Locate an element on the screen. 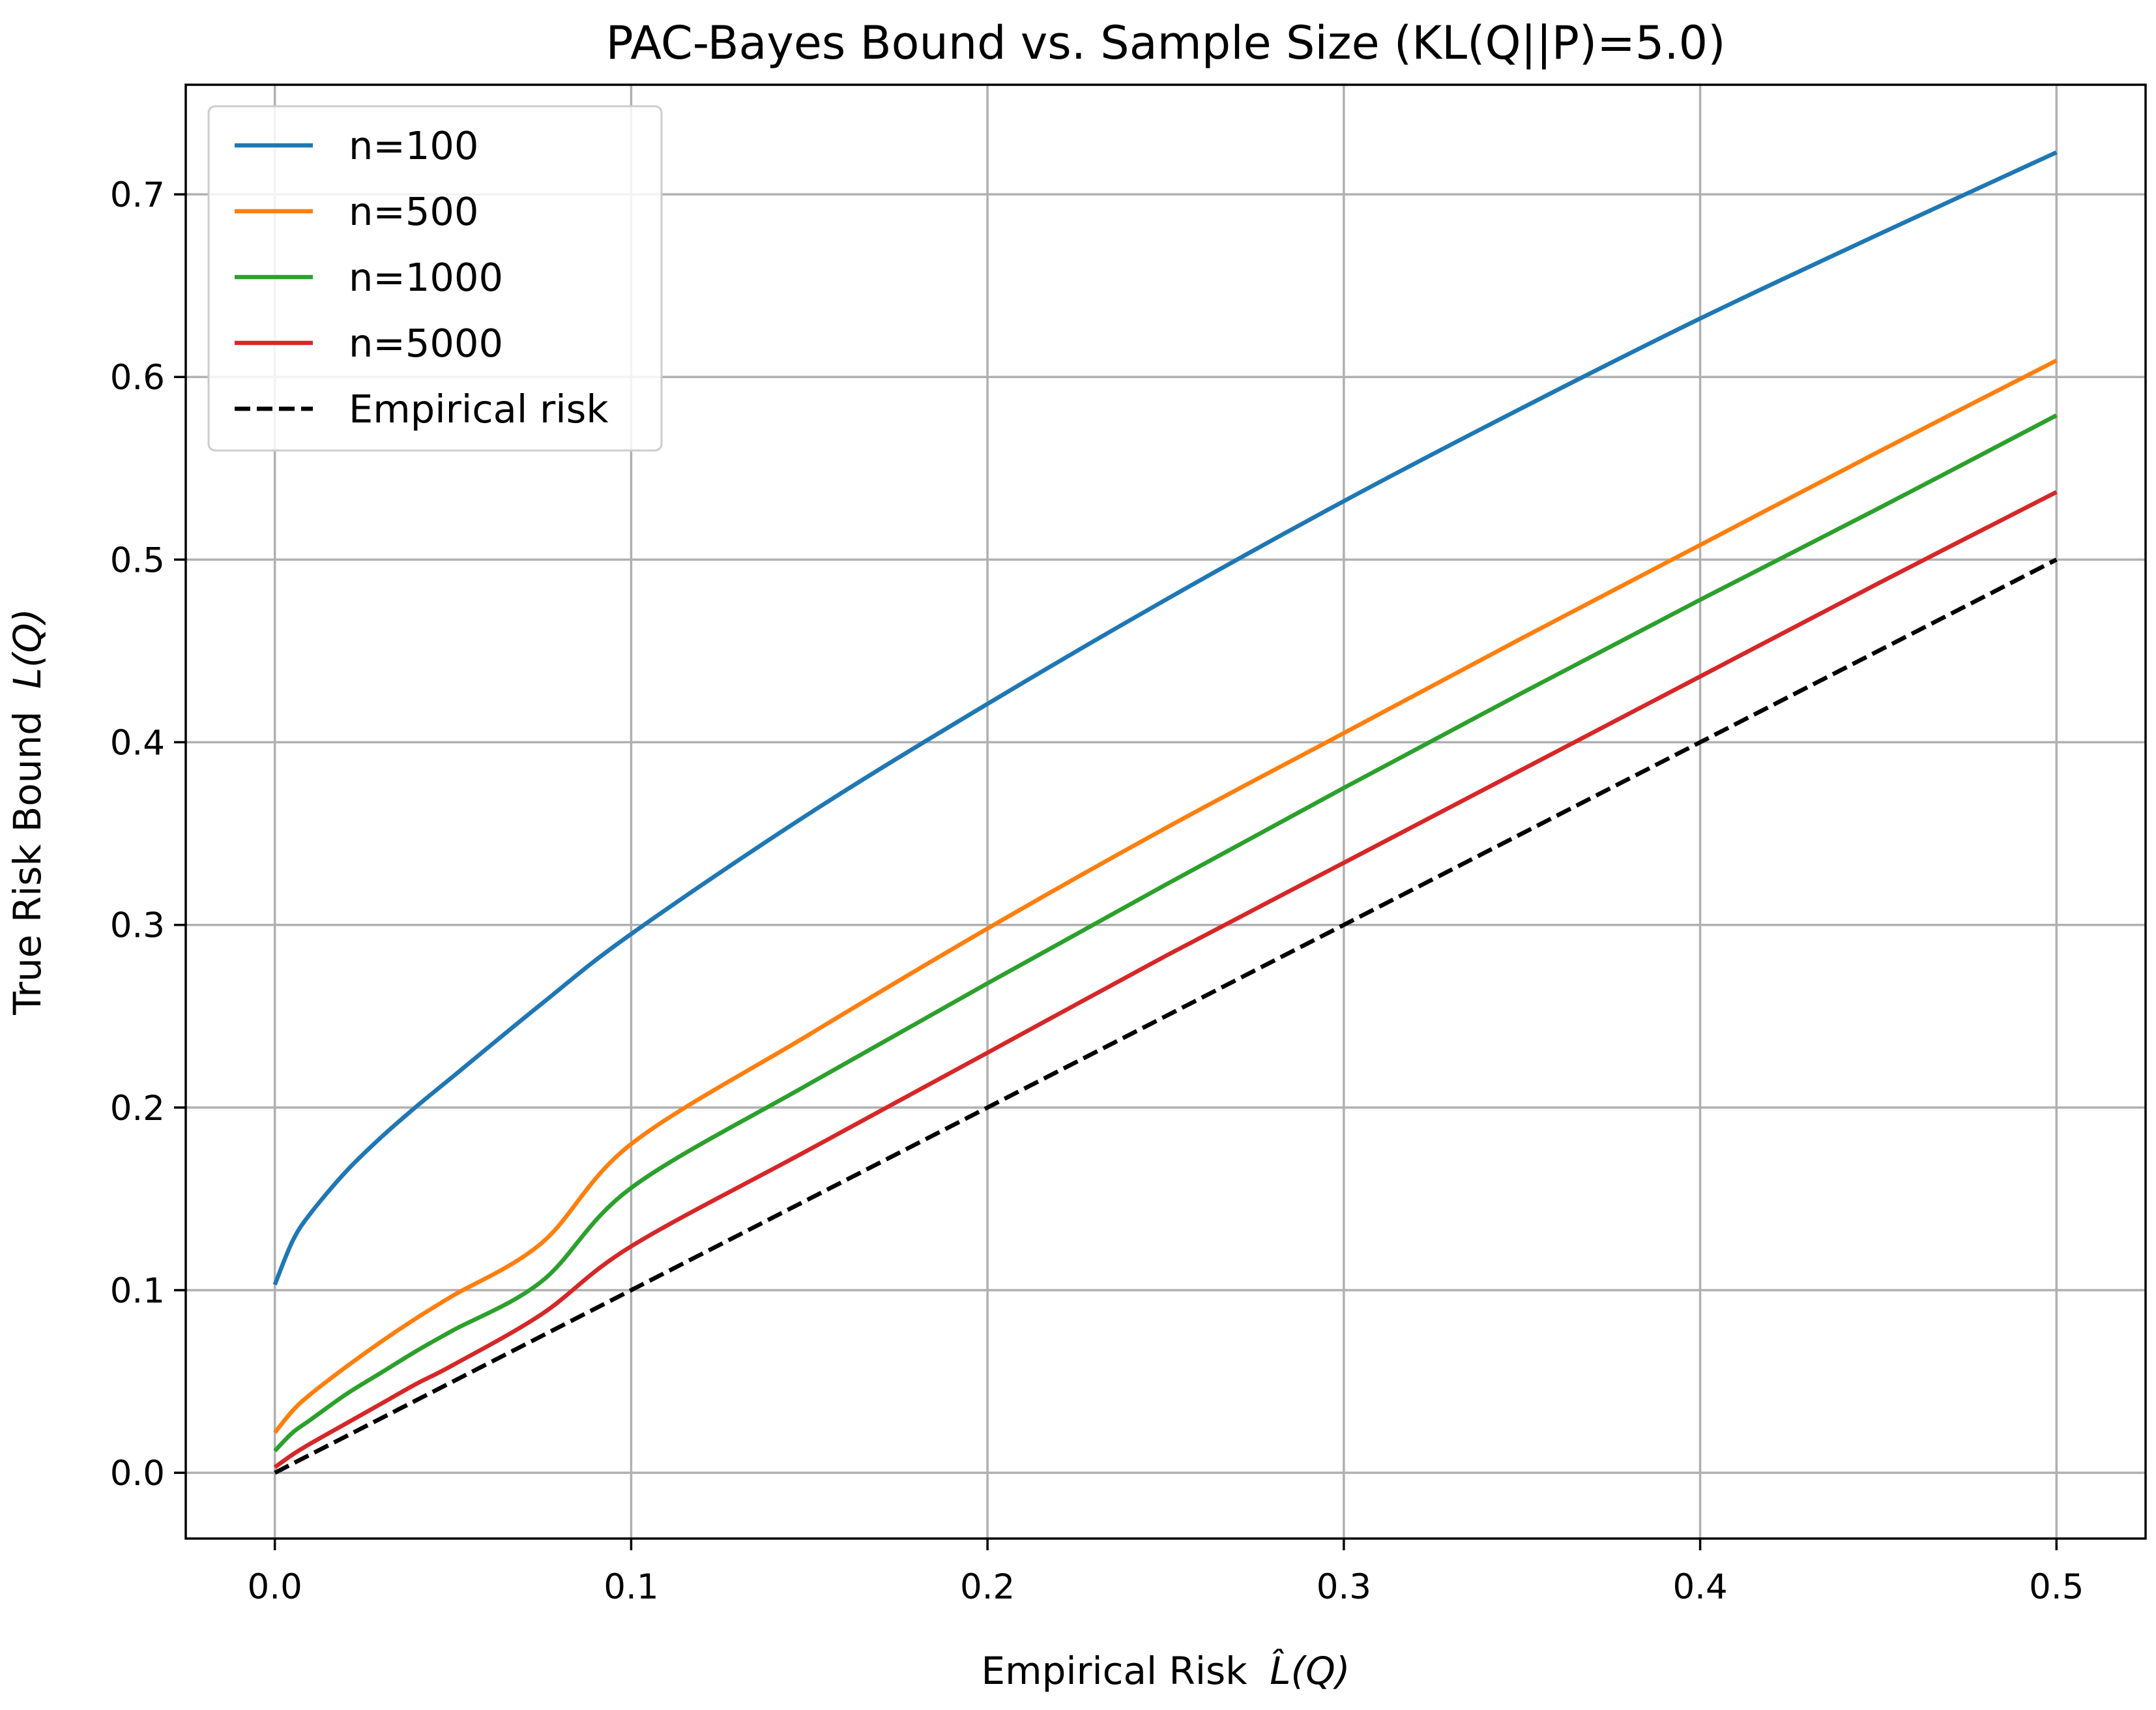 Image resolution: width=2156 pixels, height=1710 pixels. x-axis-label-text: Empirical Risk is located at coordinates (1115, 1671).